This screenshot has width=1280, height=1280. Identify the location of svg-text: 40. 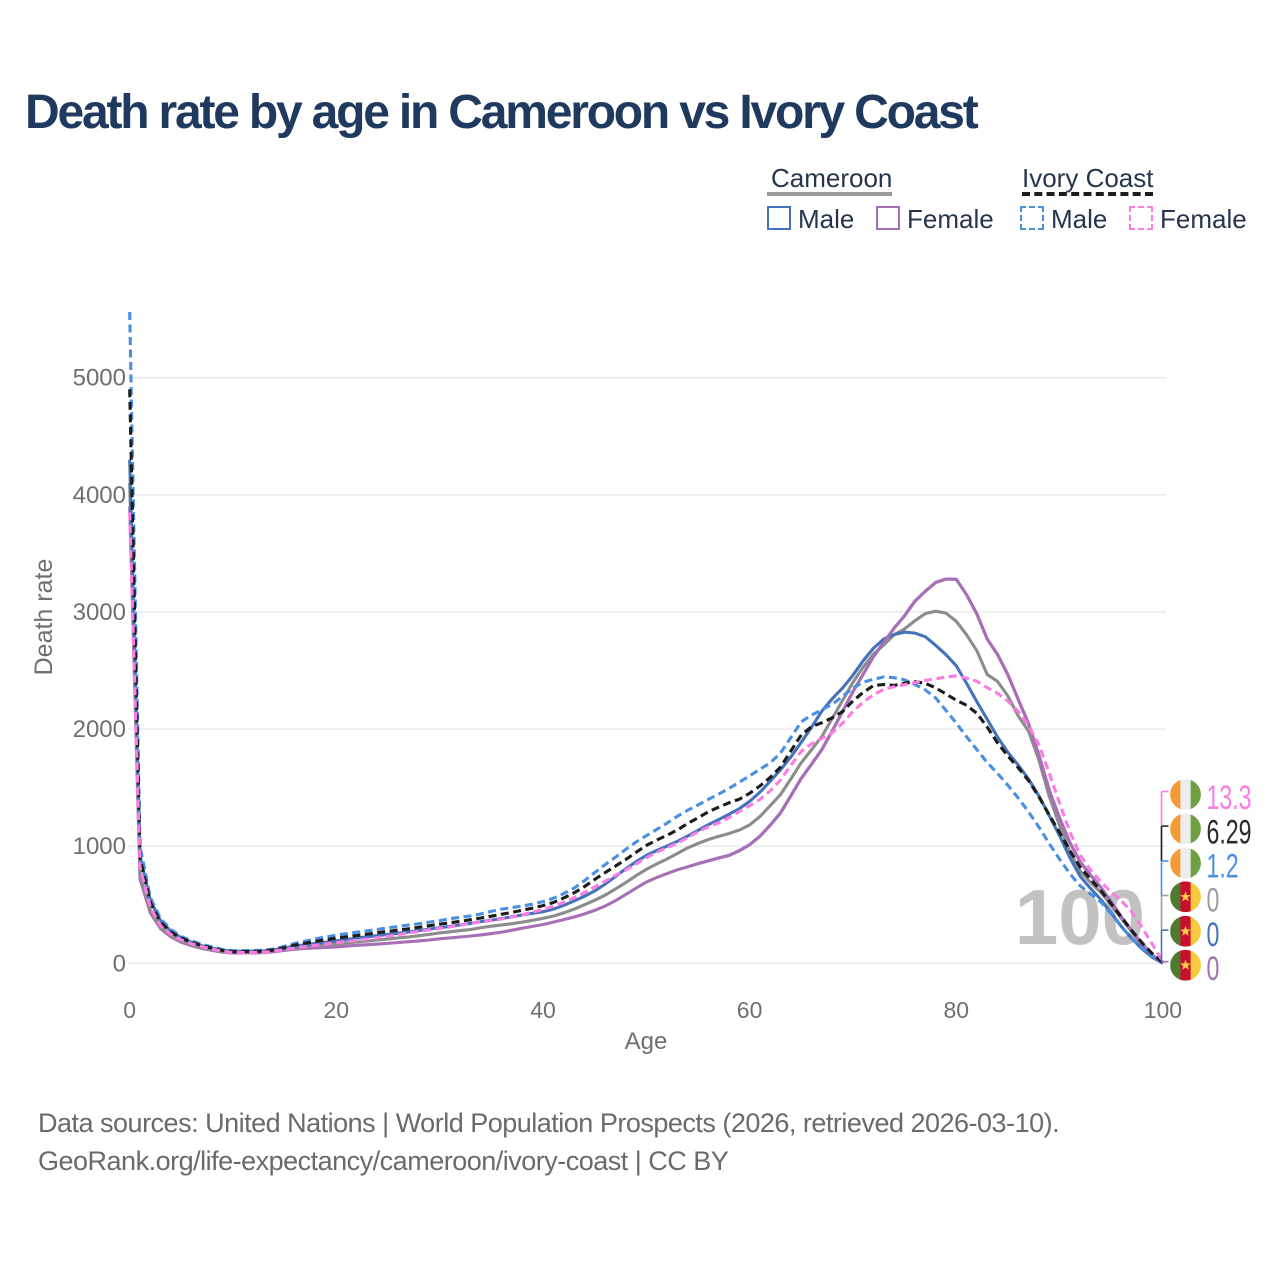
(543, 1010).